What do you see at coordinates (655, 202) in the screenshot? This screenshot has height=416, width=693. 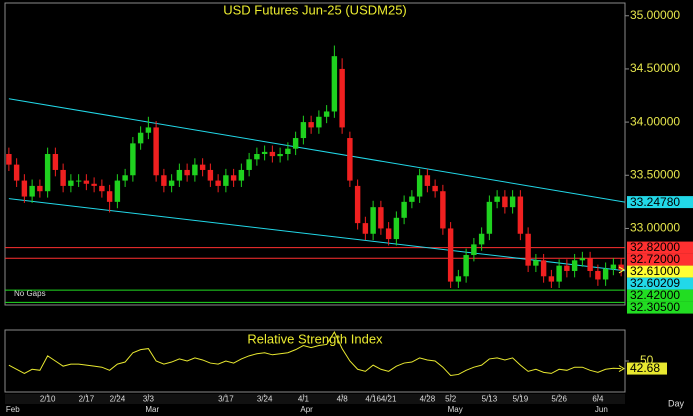 I see `price-label: 33.24780` at bounding box center [655, 202].